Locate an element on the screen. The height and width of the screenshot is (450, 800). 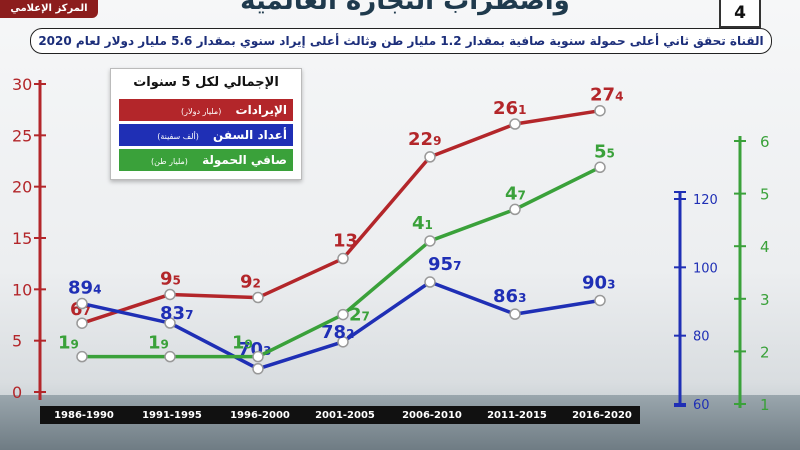
data-label: 957 is located at coordinates (444, 264).